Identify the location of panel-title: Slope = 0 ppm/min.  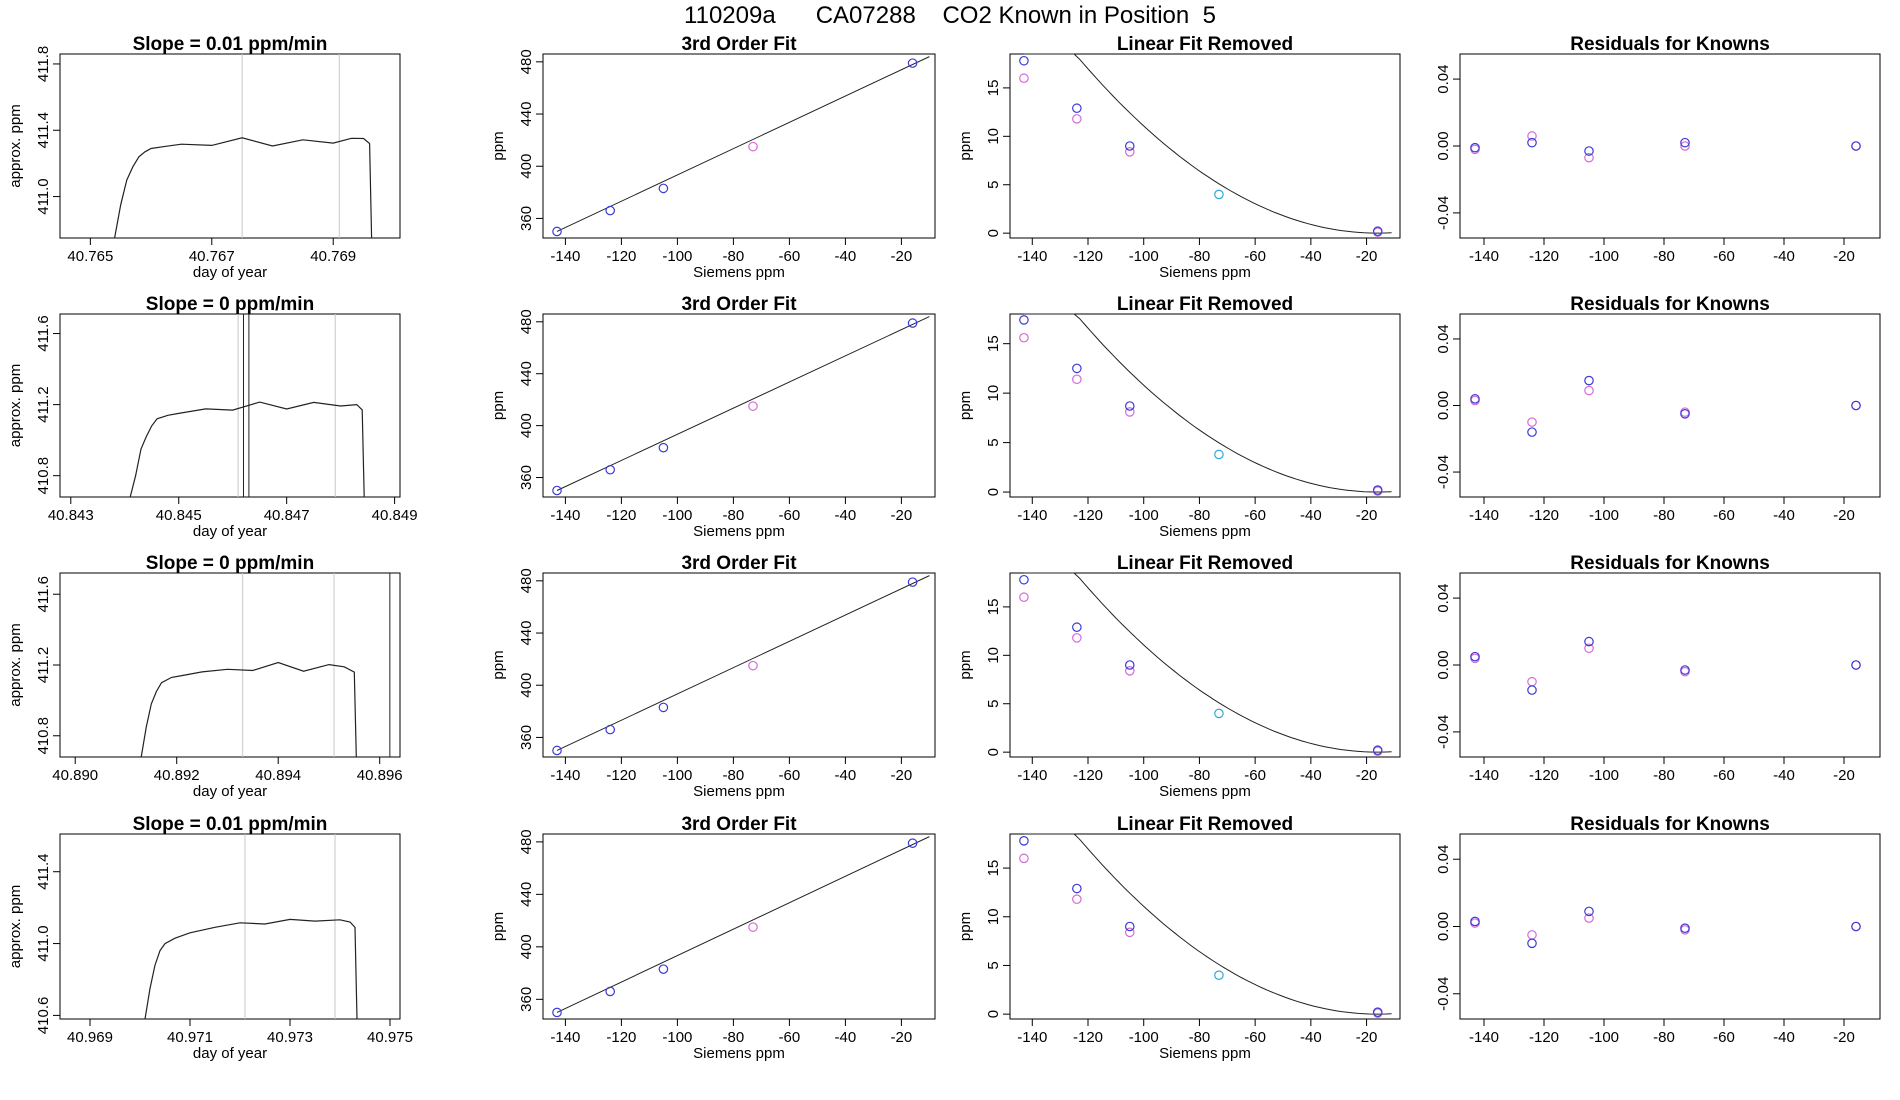
(230, 304).